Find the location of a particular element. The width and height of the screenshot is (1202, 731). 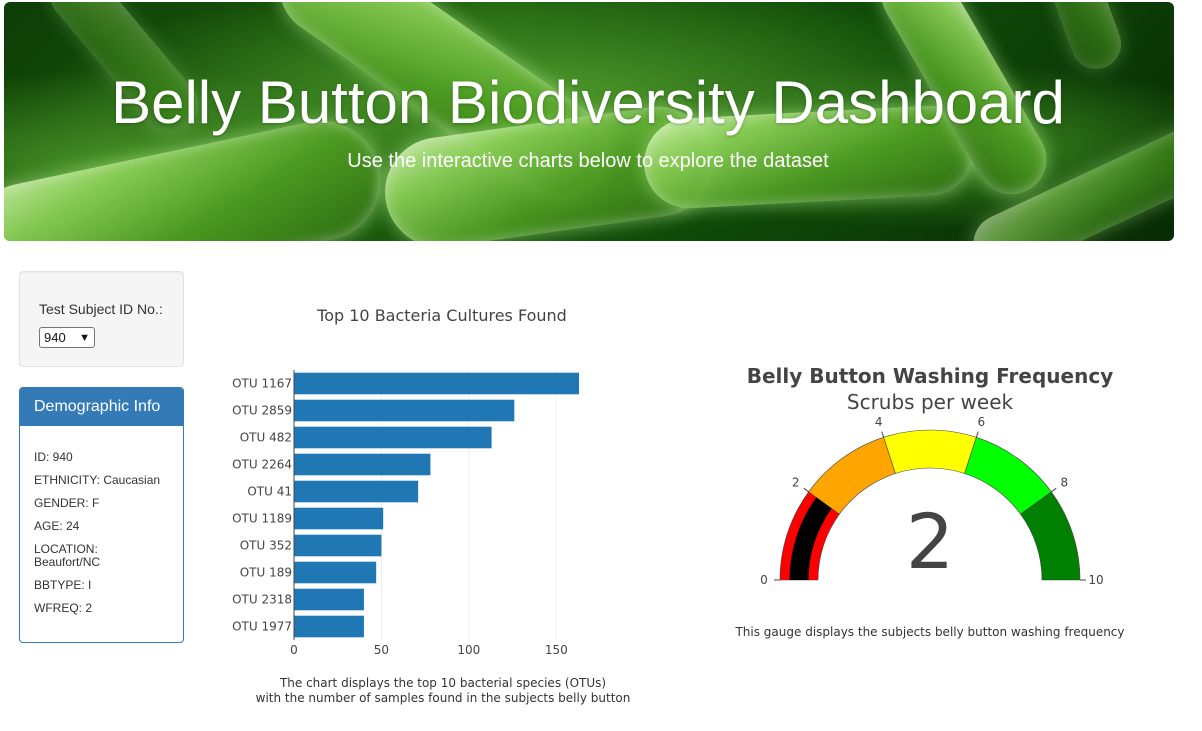

bar-chart-y-tick: OTU 482 is located at coordinates (266, 438).